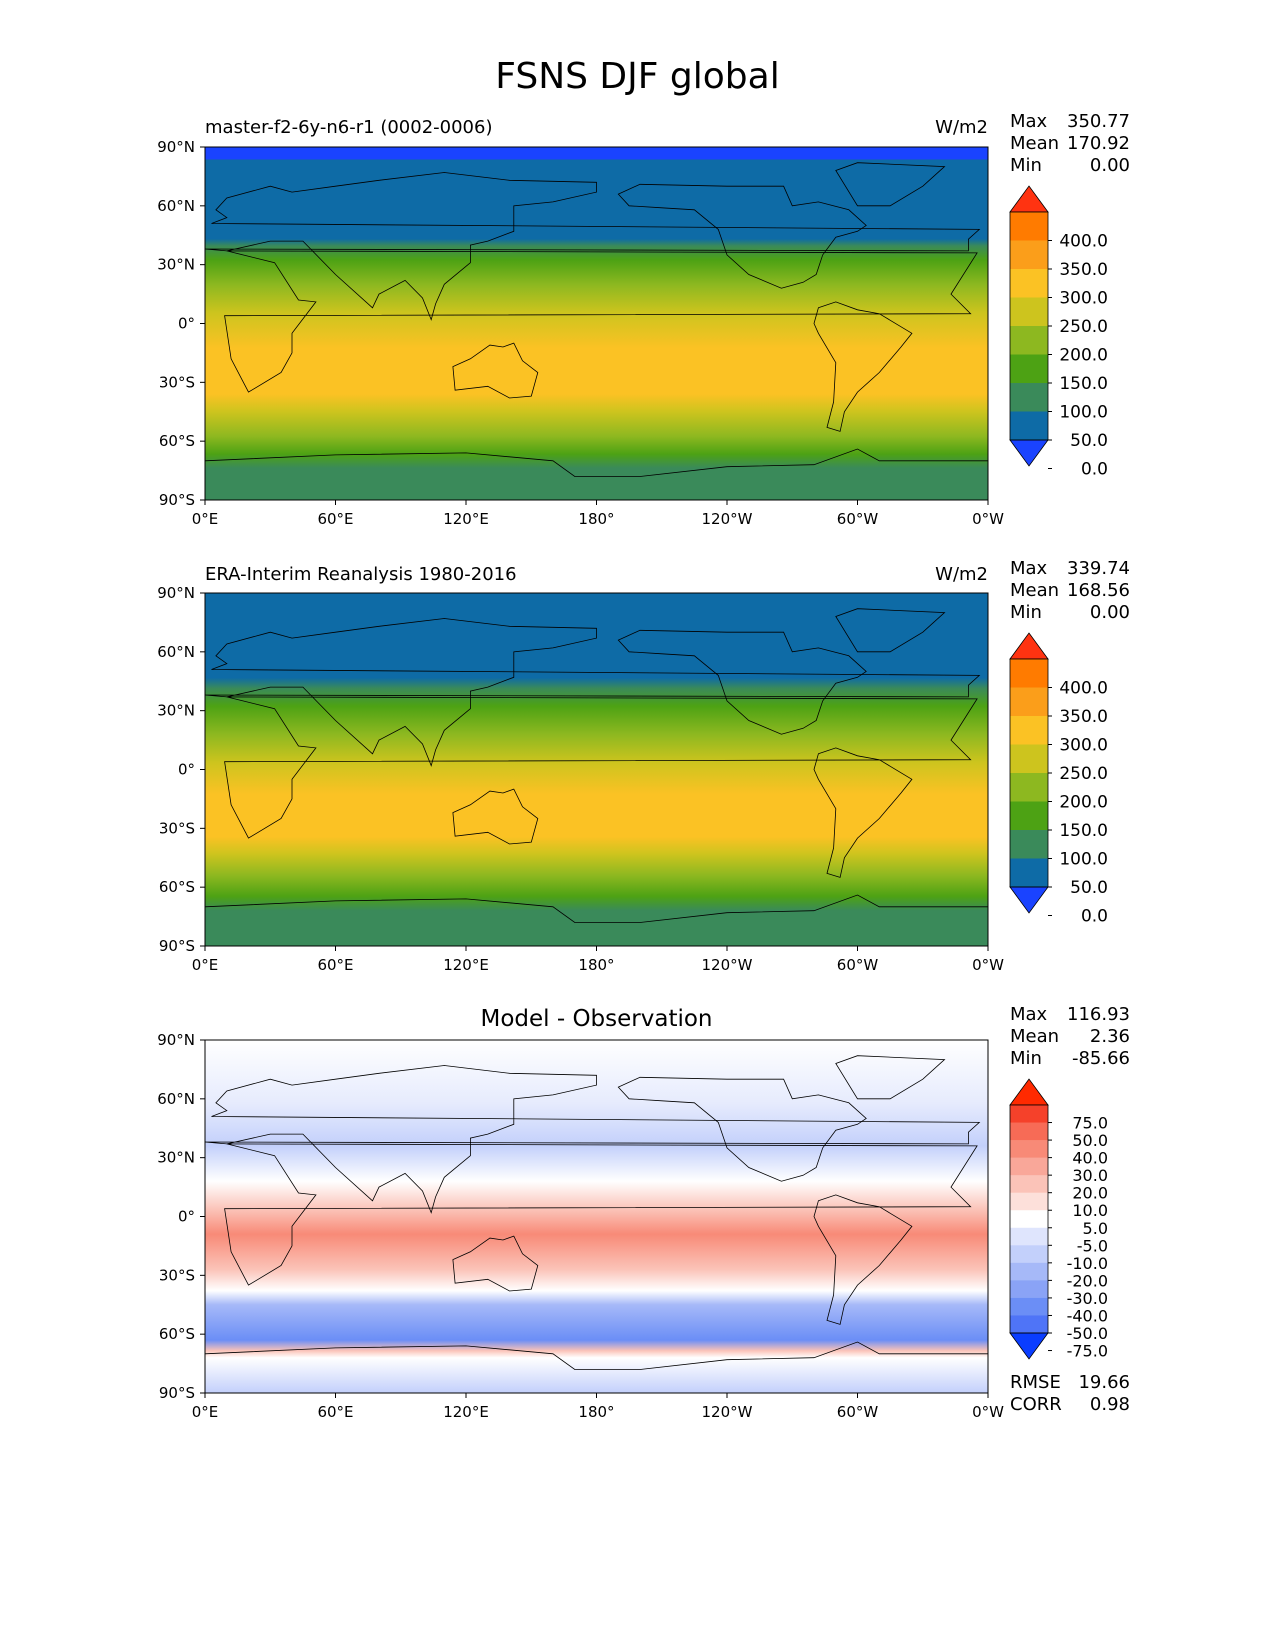 Image resolution: width=1275 pixels, height=1650 pixels. What do you see at coordinates (1098, 568) in the screenshot?
I see `max-value: 339.74` at bounding box center [1098, 568].